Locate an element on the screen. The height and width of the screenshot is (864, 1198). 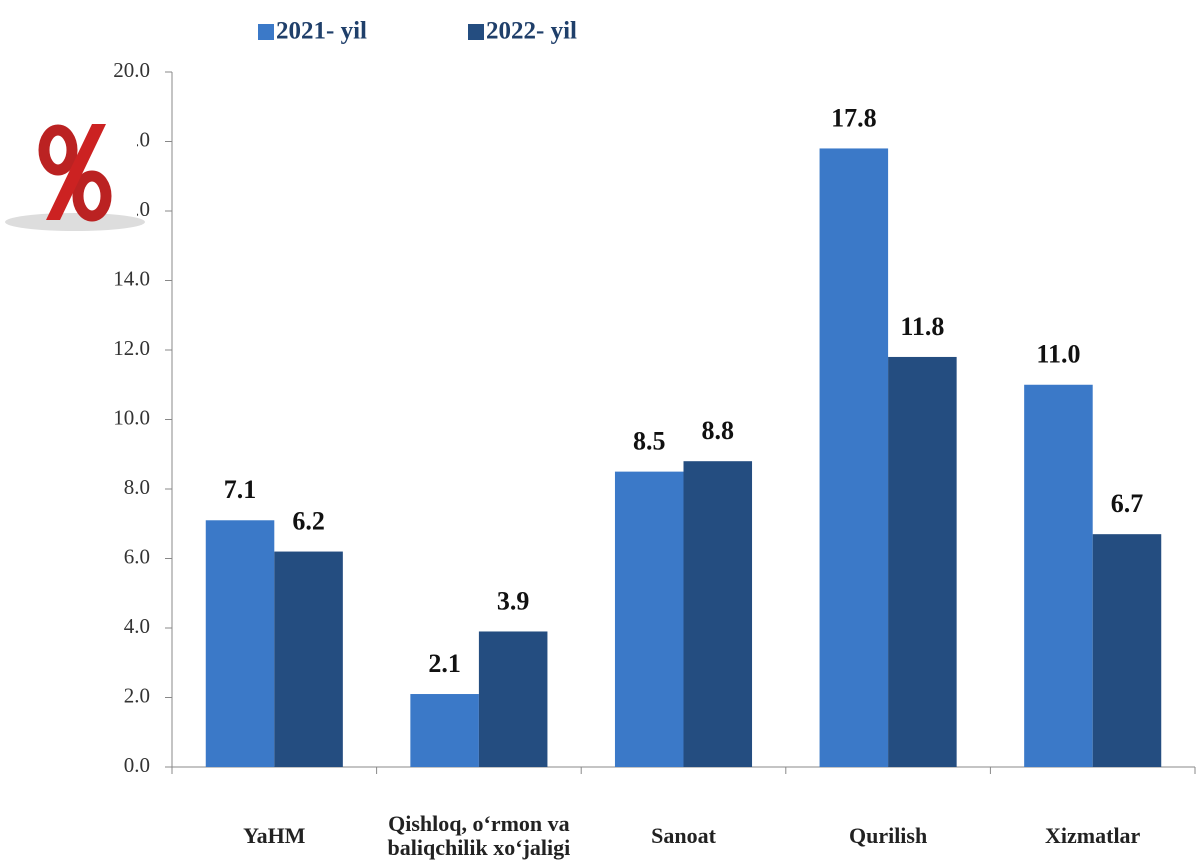
y-tick-label: 2.0 is located at coordinates (137, 695).